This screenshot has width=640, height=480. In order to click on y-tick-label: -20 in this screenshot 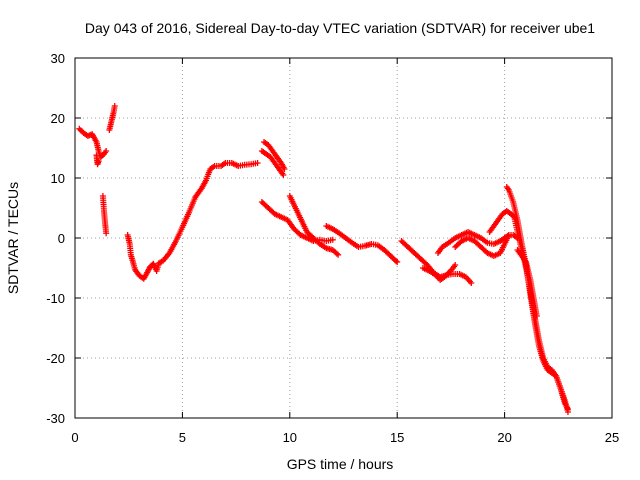, I will do `click(55, 358)`.